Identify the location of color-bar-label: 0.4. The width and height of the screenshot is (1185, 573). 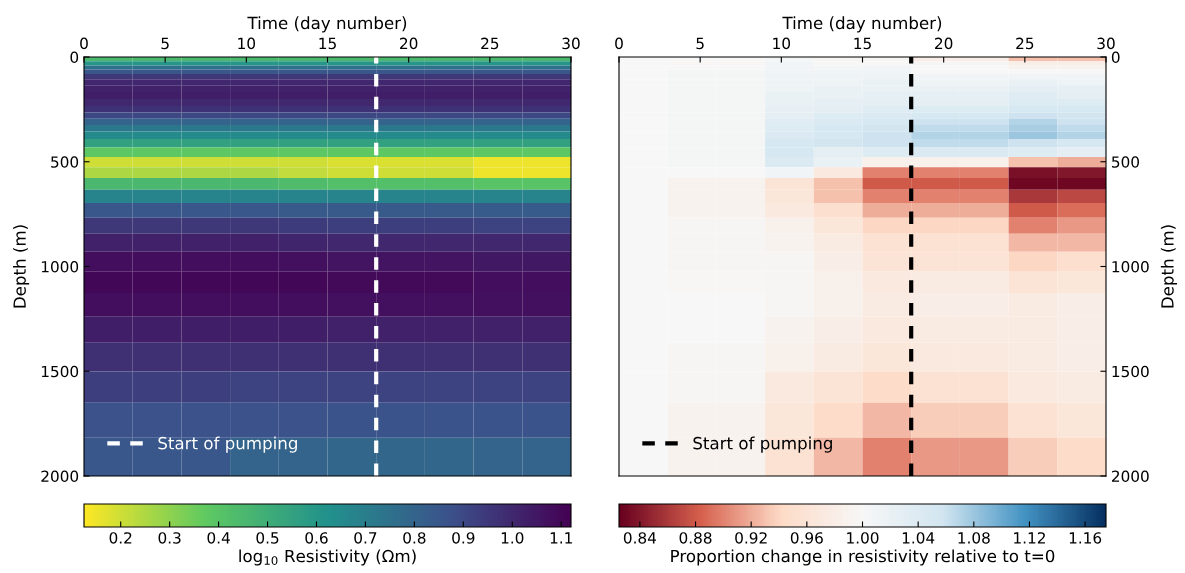
(218, 538).